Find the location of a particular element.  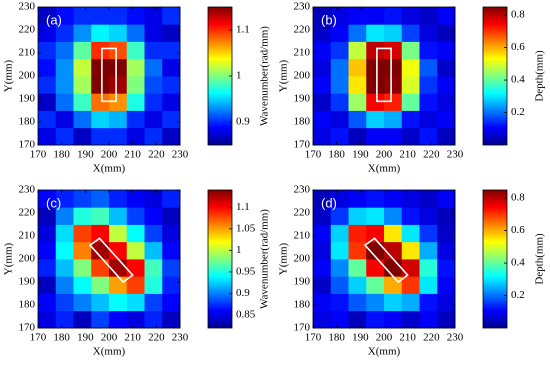

x-tick-label: 190 is located at coordinates (360, 155).